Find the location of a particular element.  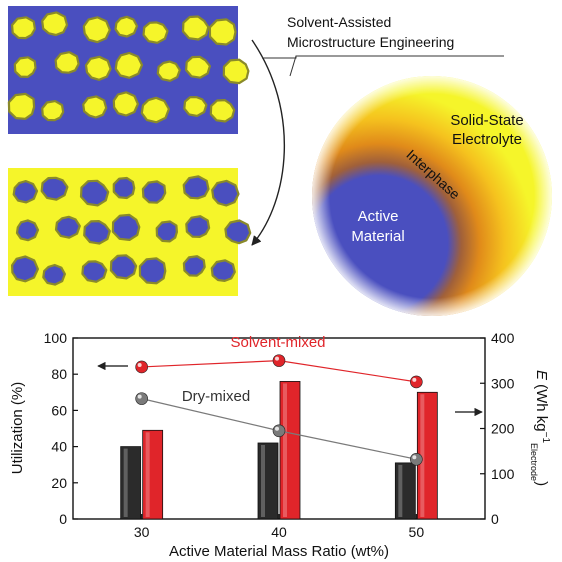

active-label-line1: Active is located at coordinates (378, 216).